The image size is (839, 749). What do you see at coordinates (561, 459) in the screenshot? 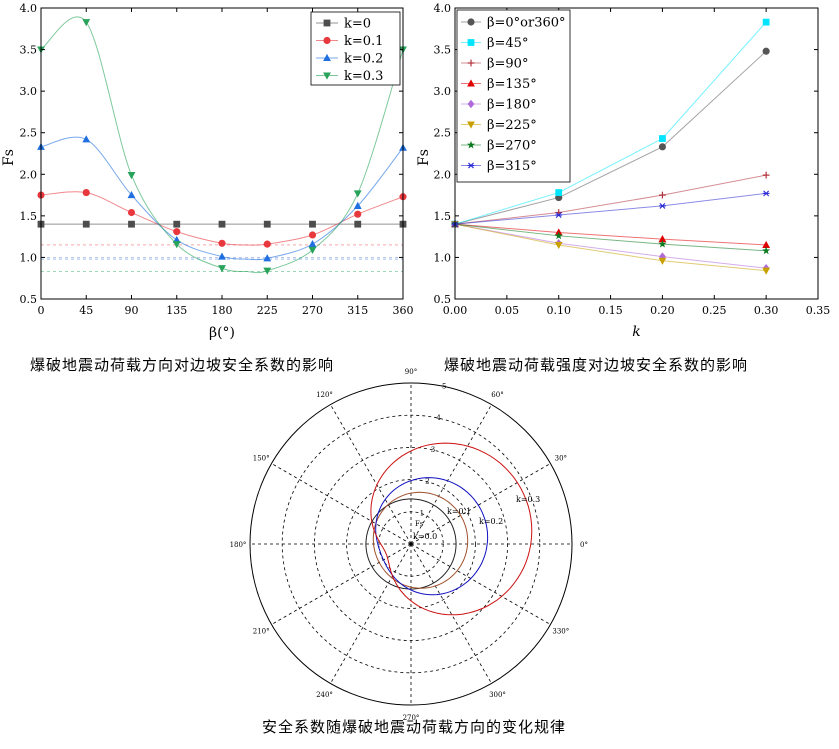
I see `polar-angle-label: 30°` at bounding box center [561, 459].